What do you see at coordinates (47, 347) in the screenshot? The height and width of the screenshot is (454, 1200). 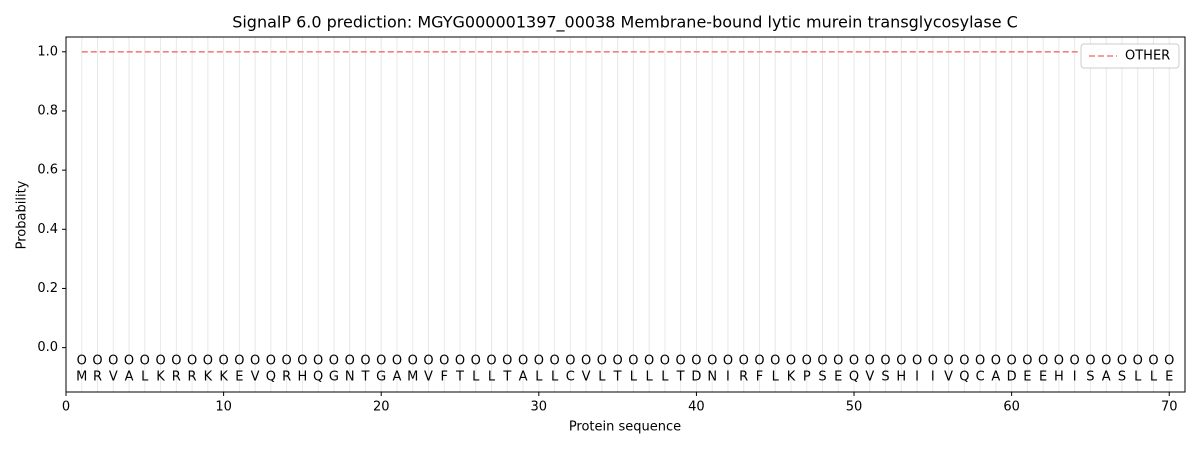 I see `y-tick-label: 0.0` at bounding box center [47, 347].